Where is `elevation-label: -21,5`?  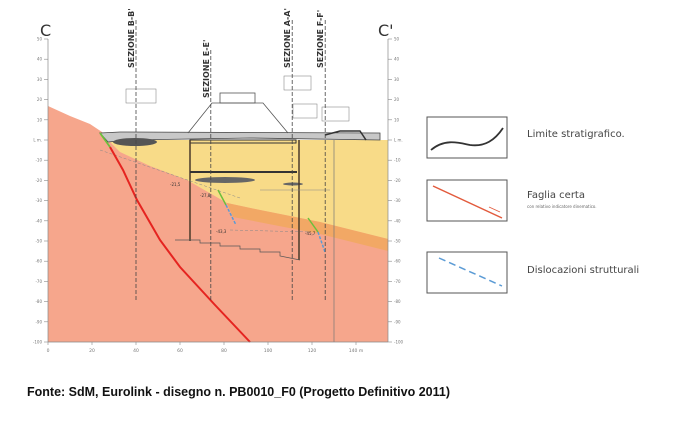
elevation-label: -21,5 is located at coordinates (175, 184).